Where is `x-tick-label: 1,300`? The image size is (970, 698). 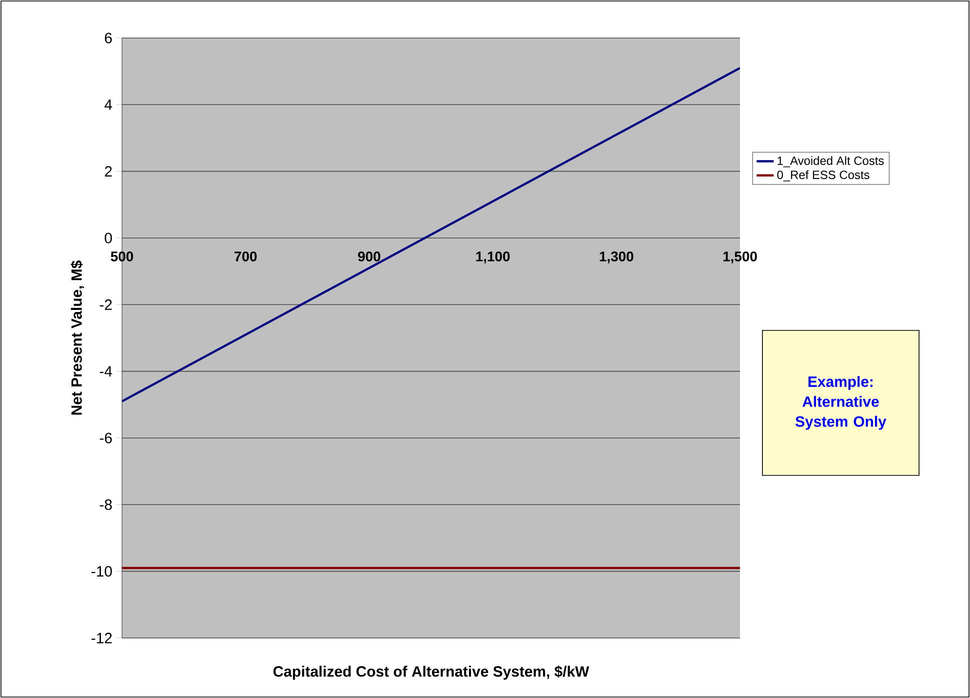
x-tick-label: 1,300 is located at coordinates (617, 257).